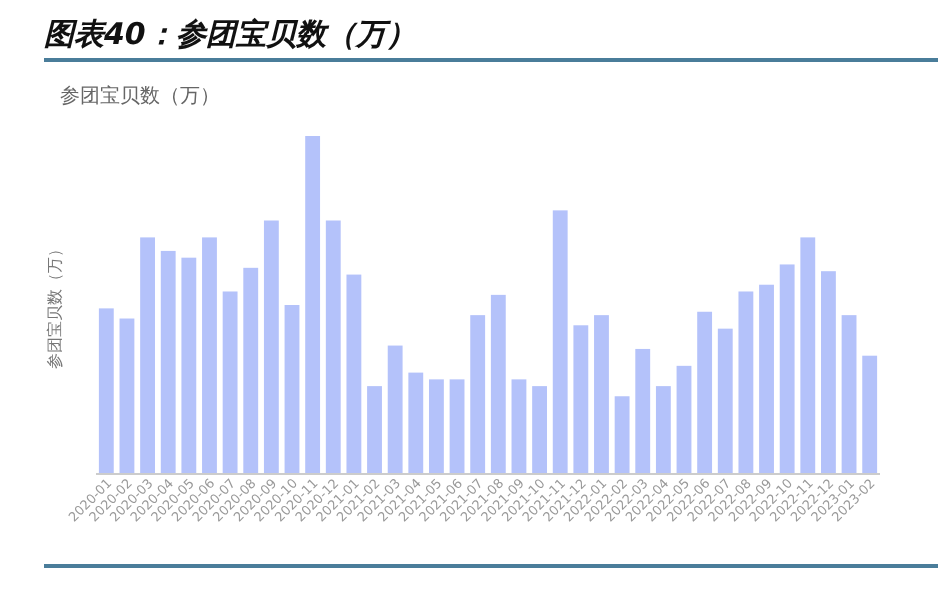  I want to click on y-axis-title: 参团宝贝数（万）, so click(55, 305).